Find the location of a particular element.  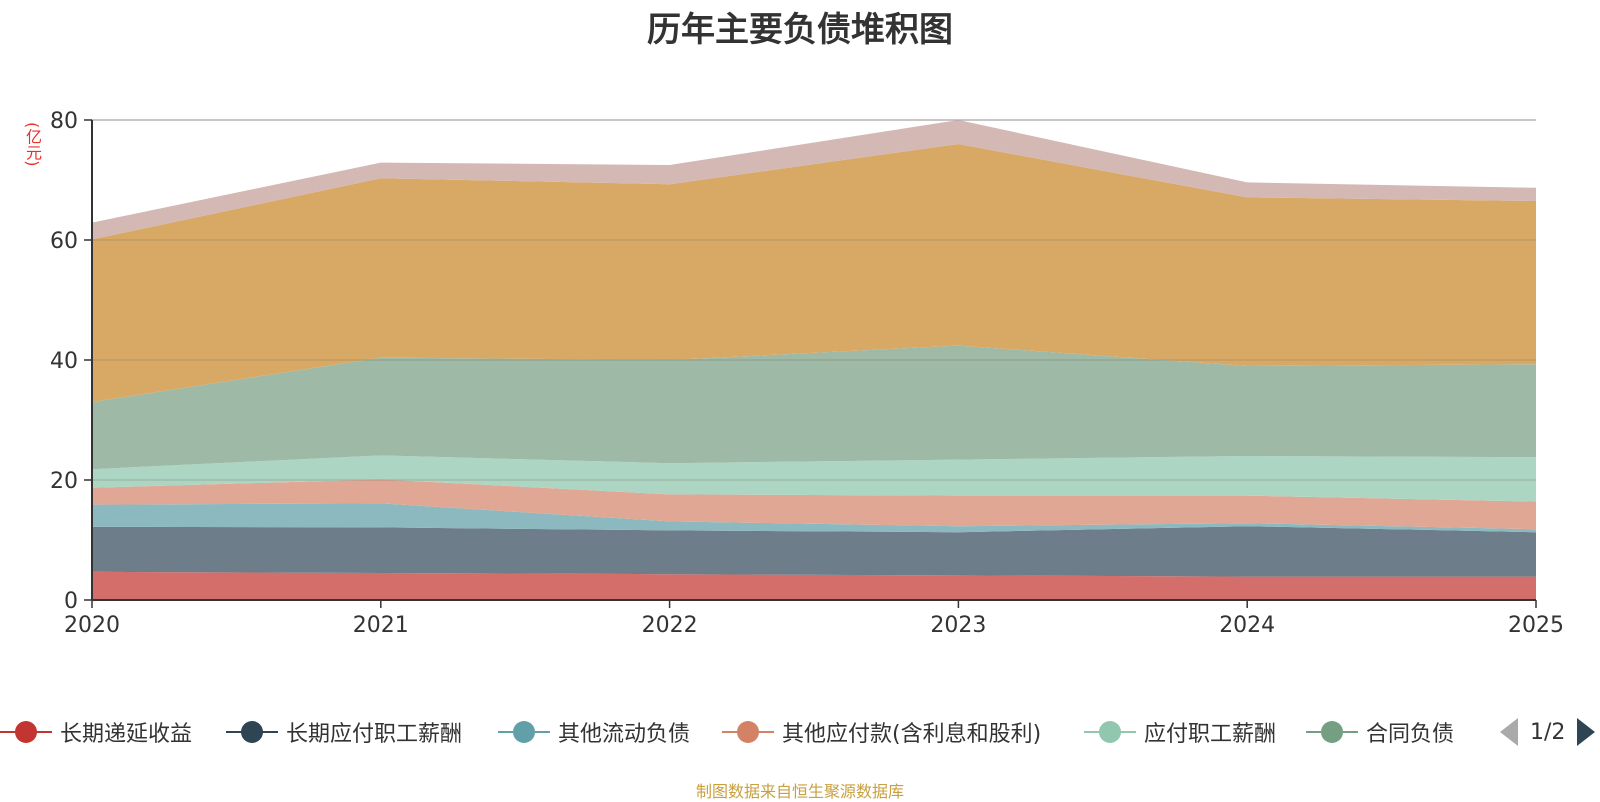

legend-page-indicator: 1/2 is located at coordinates (1548, 732).